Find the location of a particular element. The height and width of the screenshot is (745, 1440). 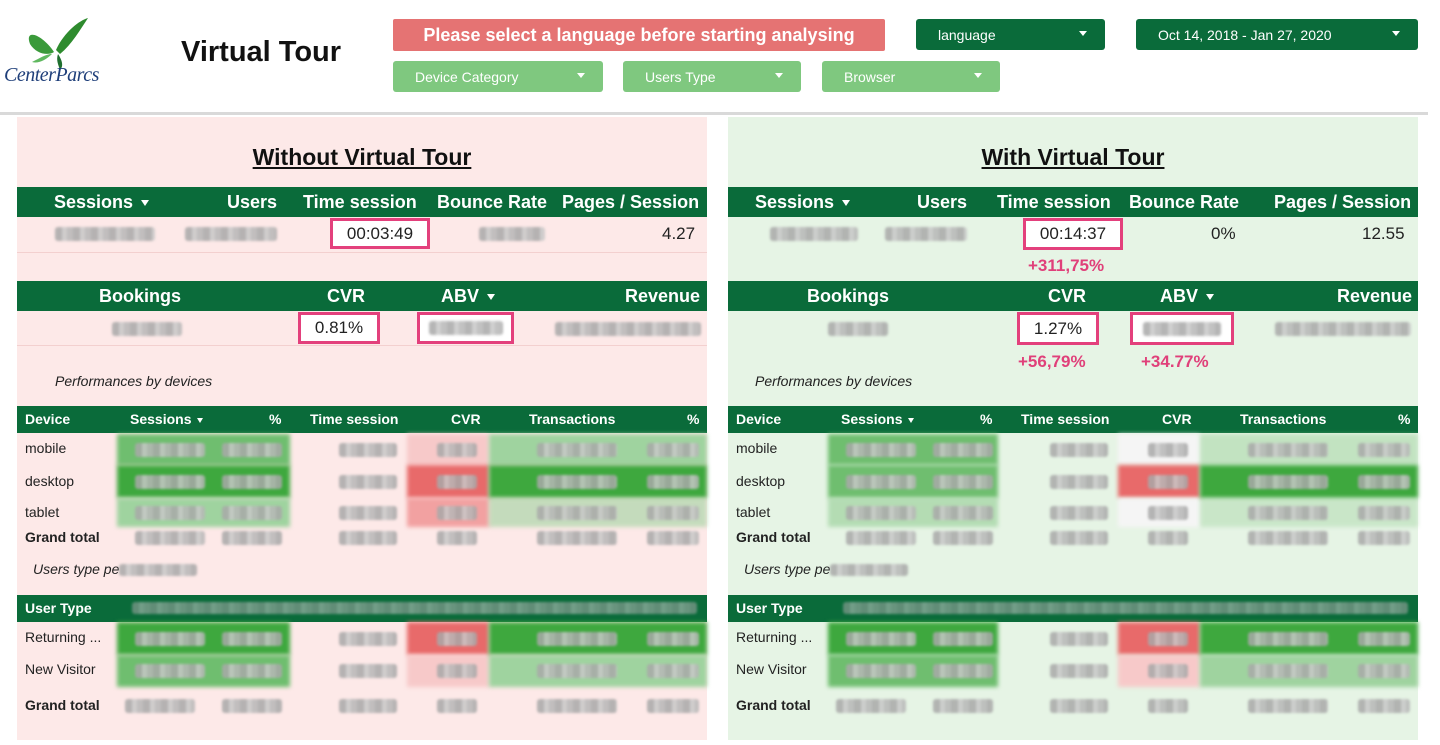

time-session-value: 00:03:49 is located at coordinates (380, 233).